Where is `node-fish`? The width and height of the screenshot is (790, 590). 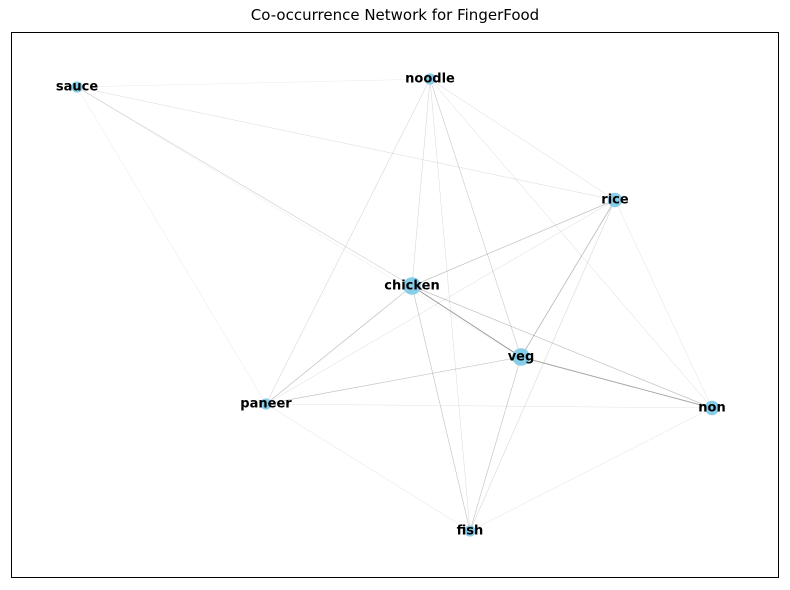
node-fish is located at coordinates (470, 531).